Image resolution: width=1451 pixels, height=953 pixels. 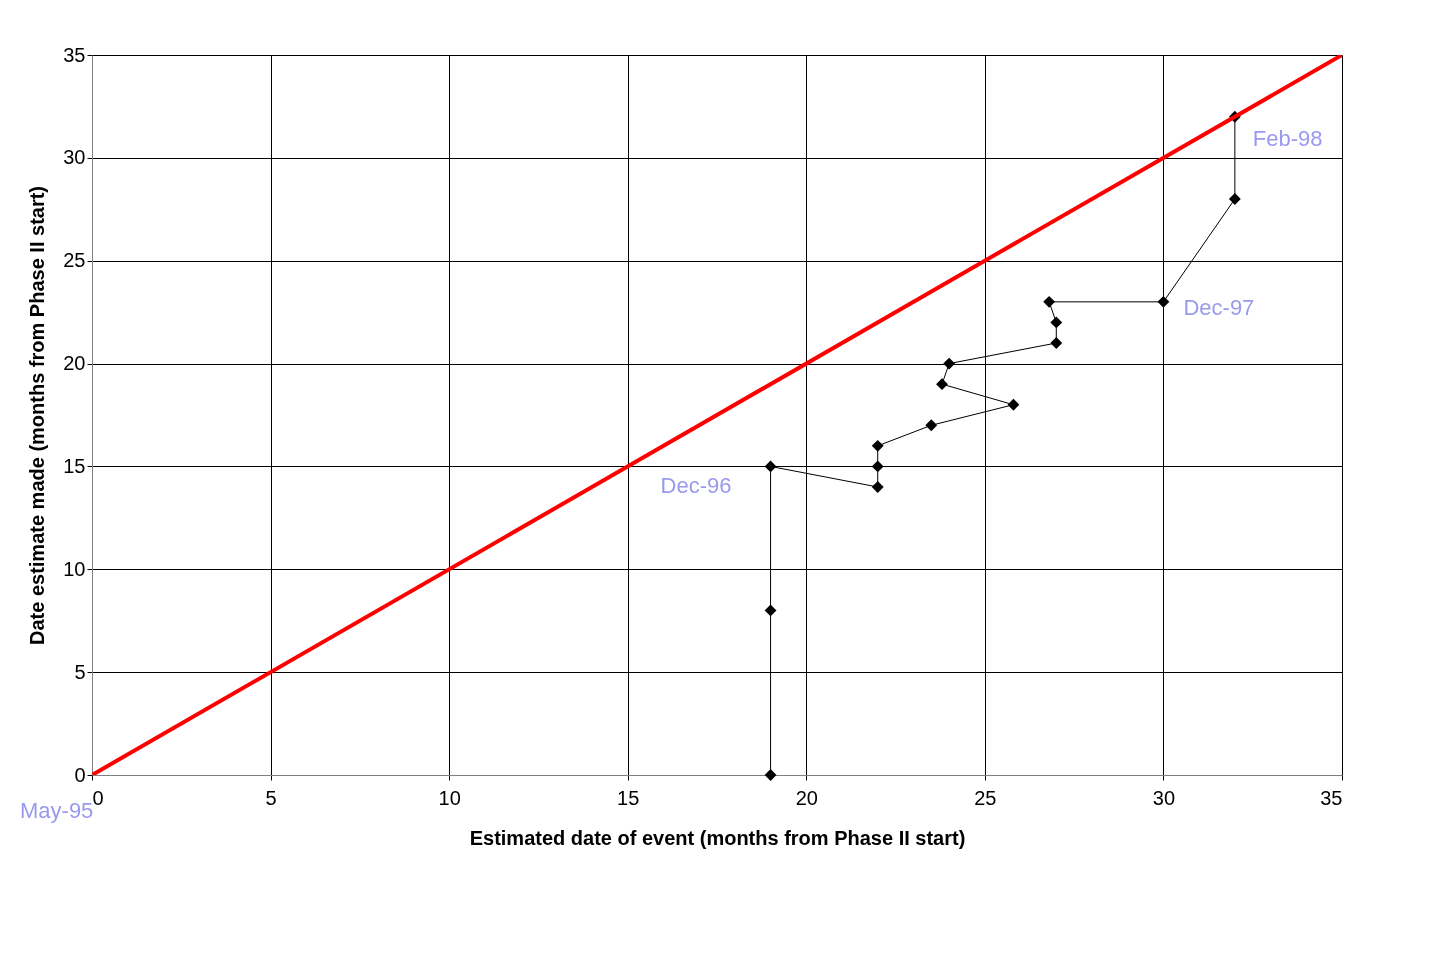 What do you see at coordinates (80, 671) in the screenshot?
I see `y-tick-label: 5` at bounding box center [80, 671].